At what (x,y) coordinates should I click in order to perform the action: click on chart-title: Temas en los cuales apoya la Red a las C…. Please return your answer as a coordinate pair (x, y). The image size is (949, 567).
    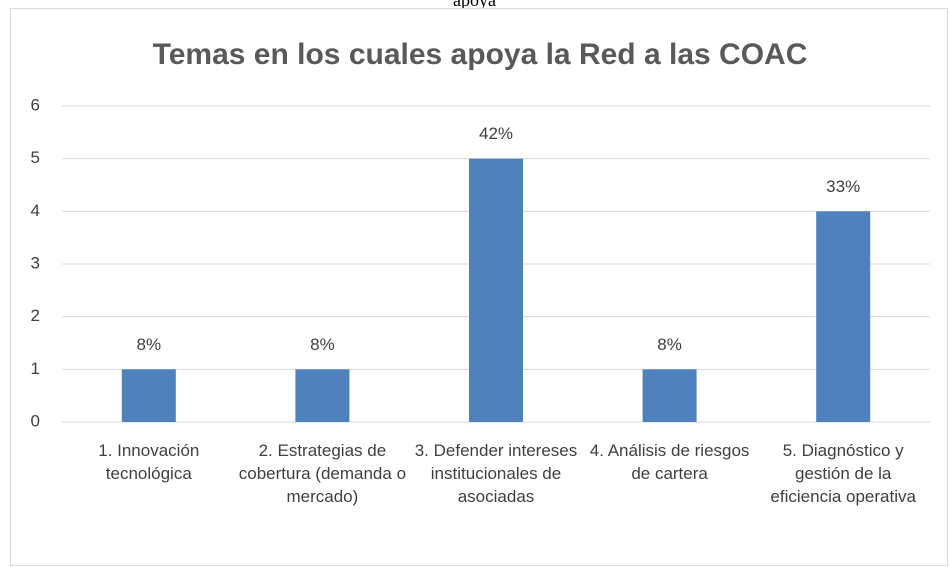
    Looking at the image, I should click on (480, 54).